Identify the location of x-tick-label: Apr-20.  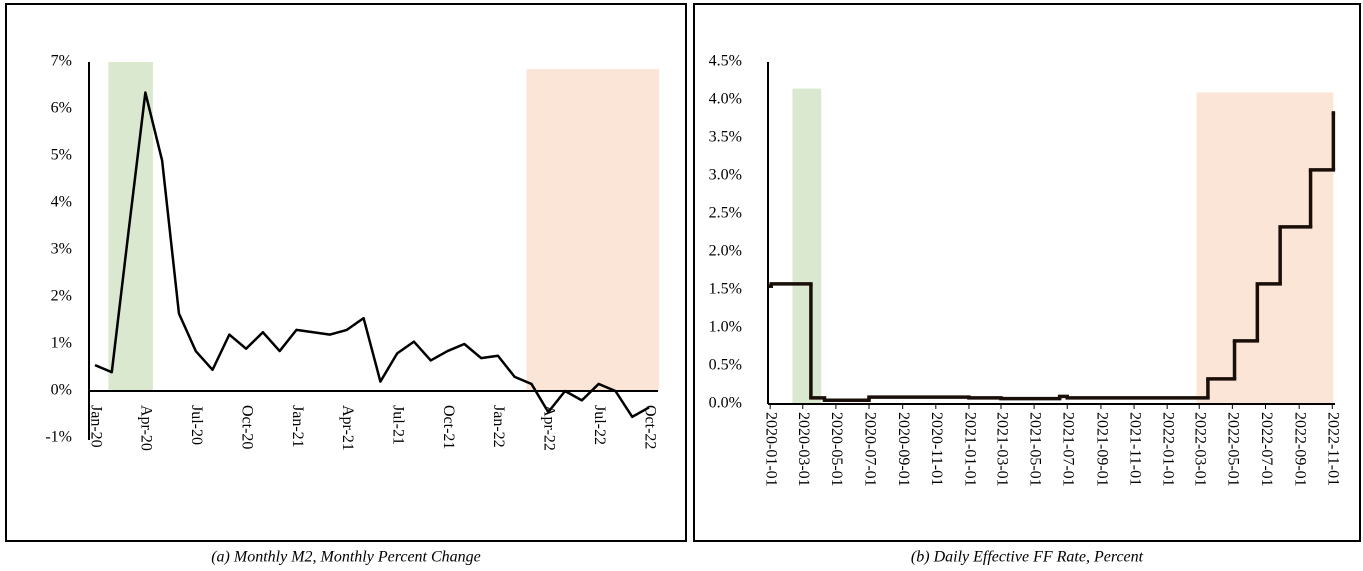
(146, 428).